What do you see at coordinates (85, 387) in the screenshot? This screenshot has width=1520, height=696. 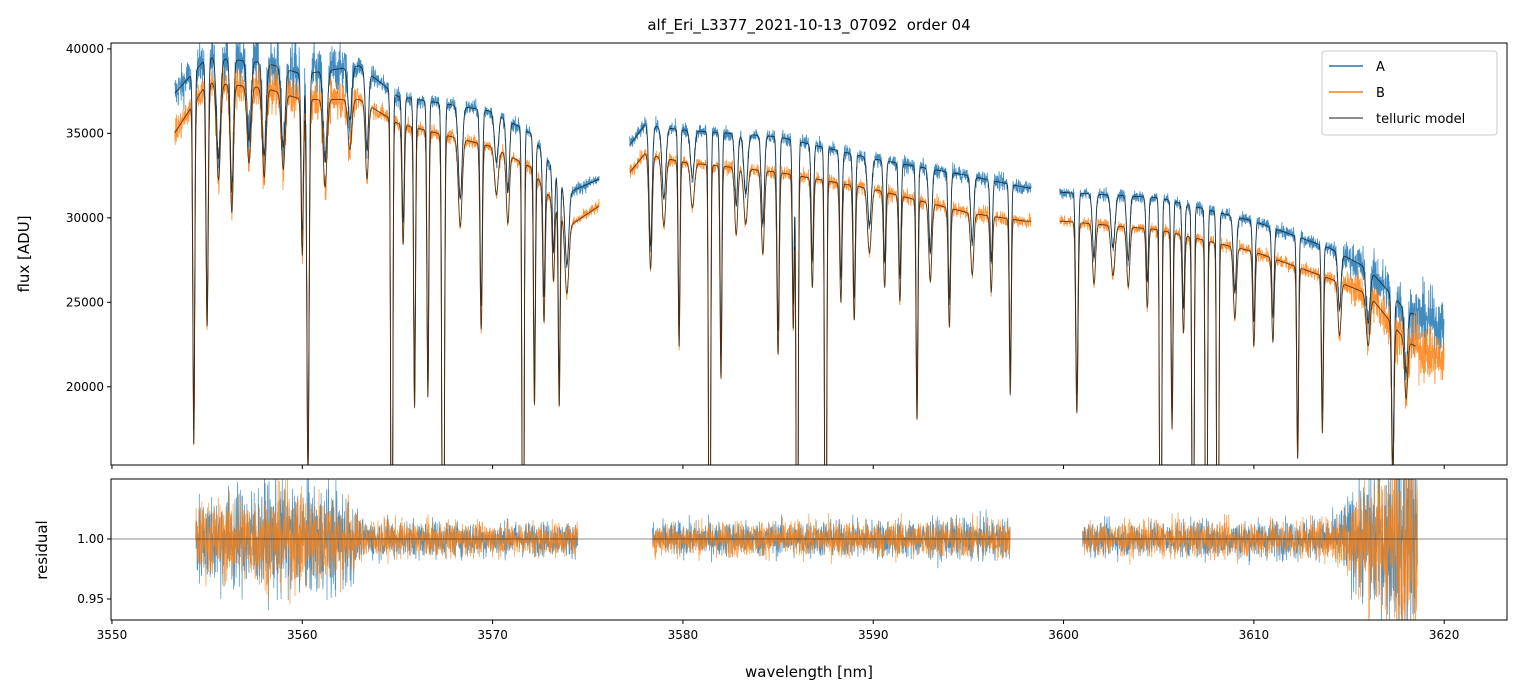 I see `y-tick-label: 20000` at bounding box center [85, 387].